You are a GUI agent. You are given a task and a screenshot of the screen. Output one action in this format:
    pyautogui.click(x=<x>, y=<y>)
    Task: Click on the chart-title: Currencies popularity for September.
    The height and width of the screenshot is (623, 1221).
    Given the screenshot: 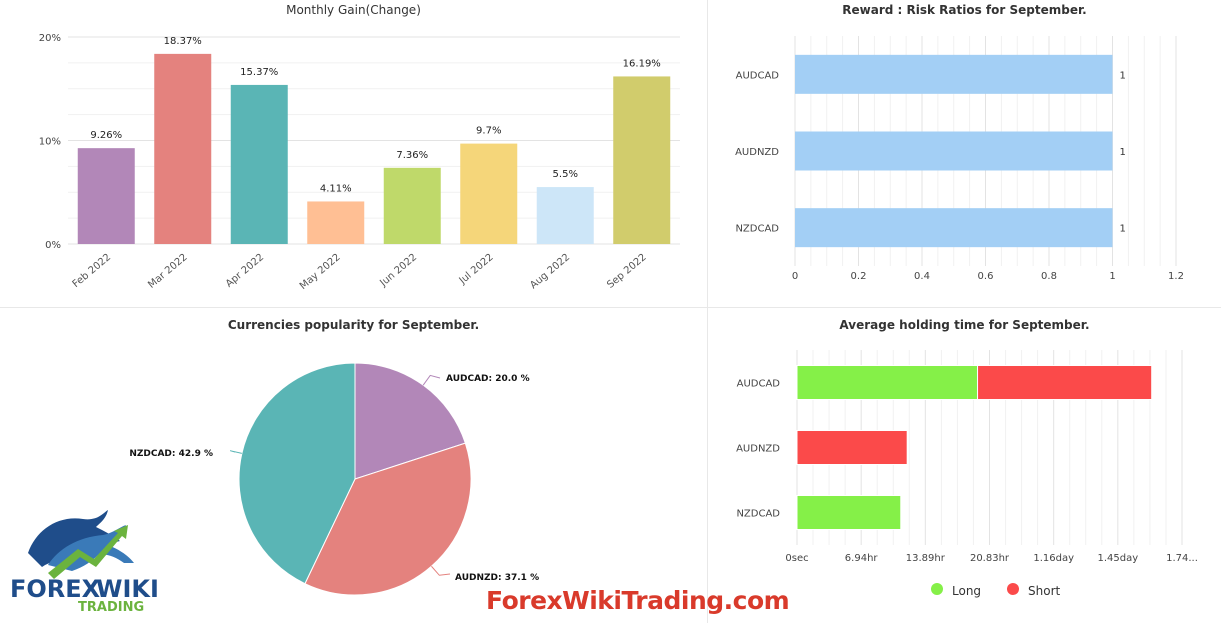 What is the action you would take?
    pyautogui.click(x=353, y=325)
    